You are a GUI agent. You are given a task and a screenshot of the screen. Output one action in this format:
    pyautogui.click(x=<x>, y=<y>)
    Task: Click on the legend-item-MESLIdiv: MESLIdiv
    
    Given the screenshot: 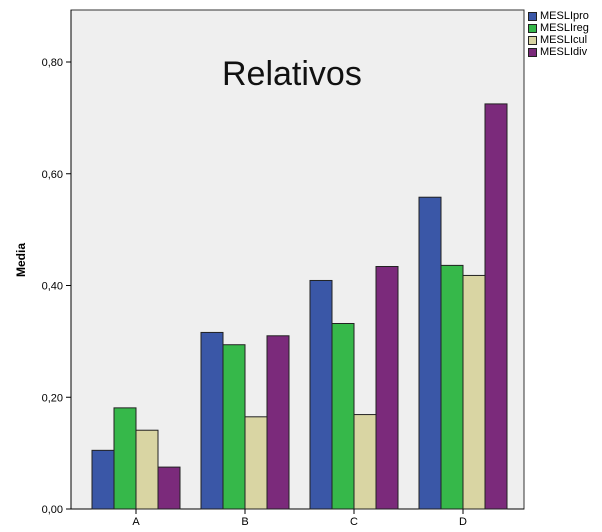 What is the action you would take?
    pyautogui.click(x=558, y=52)
    